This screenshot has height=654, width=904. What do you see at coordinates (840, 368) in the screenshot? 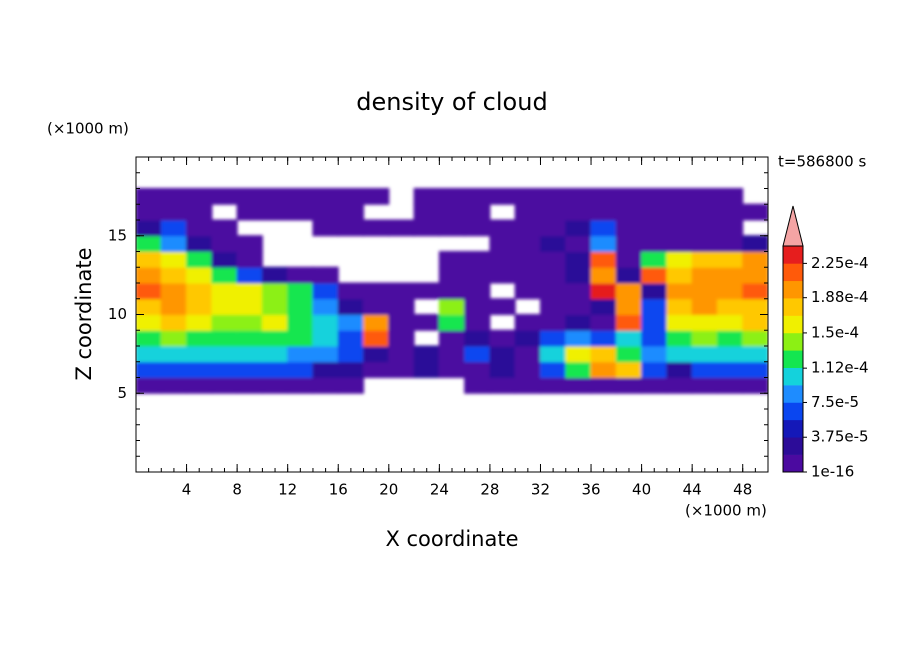
I see `colorbar-tick-label: 1.12e-4` at bounding box center [840, 368].